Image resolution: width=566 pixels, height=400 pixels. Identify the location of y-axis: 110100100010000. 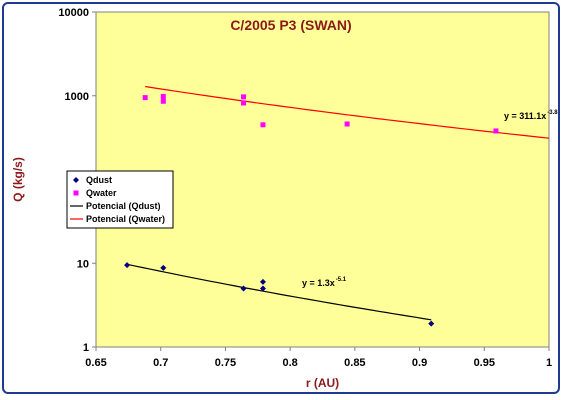
(77, 180).